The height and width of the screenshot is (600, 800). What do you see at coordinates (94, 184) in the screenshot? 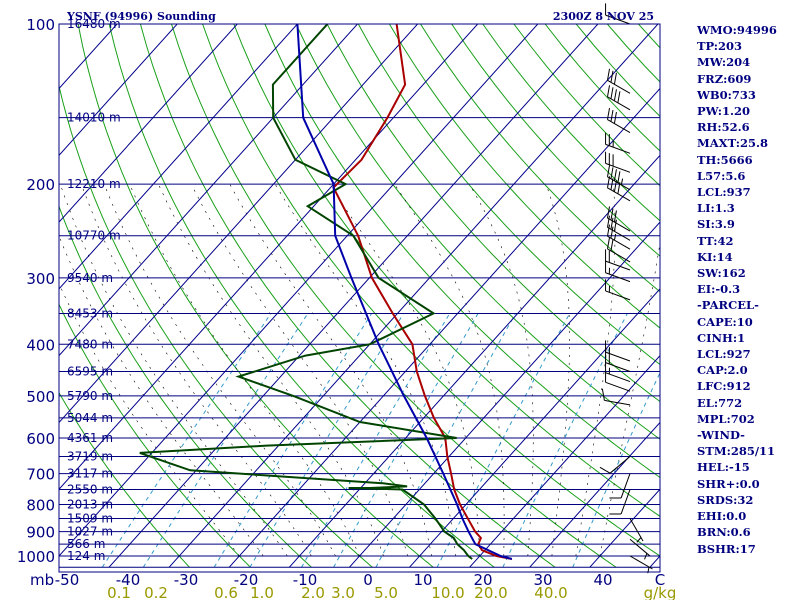
I see `height-label: 12210 m` at bounding box center [94, 184].